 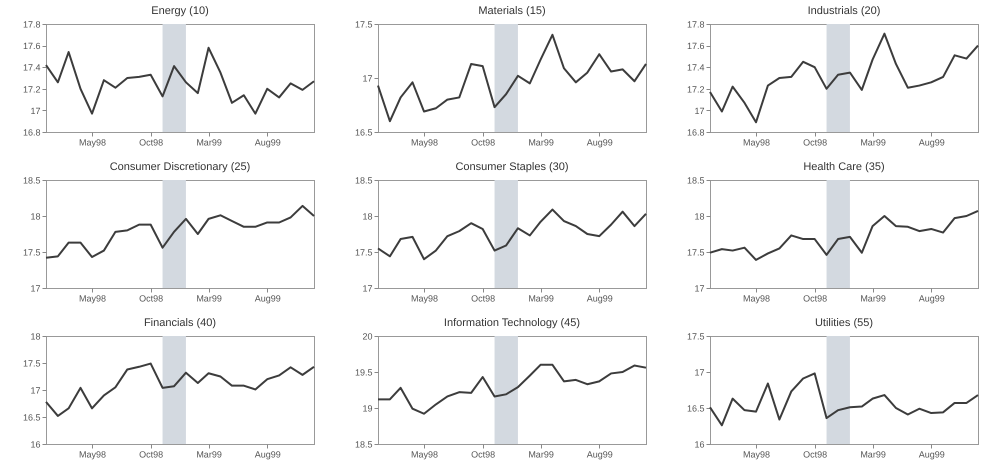 I want to click on y-tick-label: 19.5, so click(x=363, y=373).